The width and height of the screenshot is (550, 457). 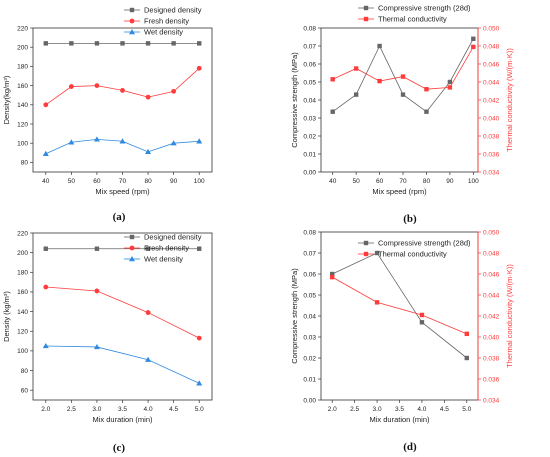 What do you see at coordinates (294, 316) in the screenshot?
I see `y-axis-label: Compressive strength (MPa)` at bounding box center [294, 316].